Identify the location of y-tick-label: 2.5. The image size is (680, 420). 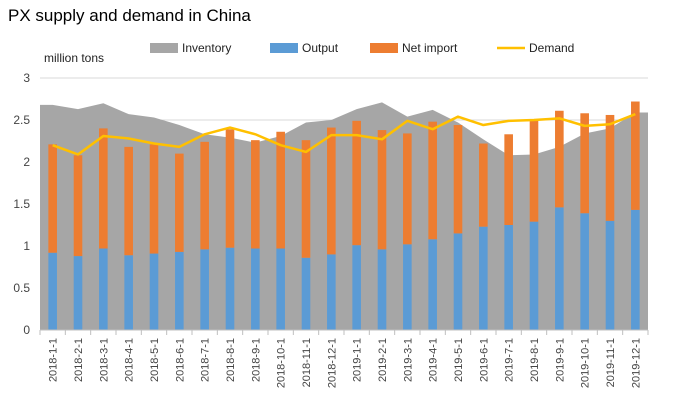
(21, 120).